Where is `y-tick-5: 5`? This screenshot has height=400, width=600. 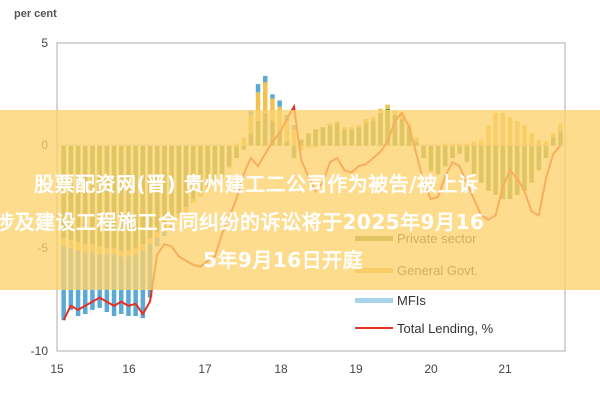
y-tick-5: 5 is located at coordinates (44, 43).